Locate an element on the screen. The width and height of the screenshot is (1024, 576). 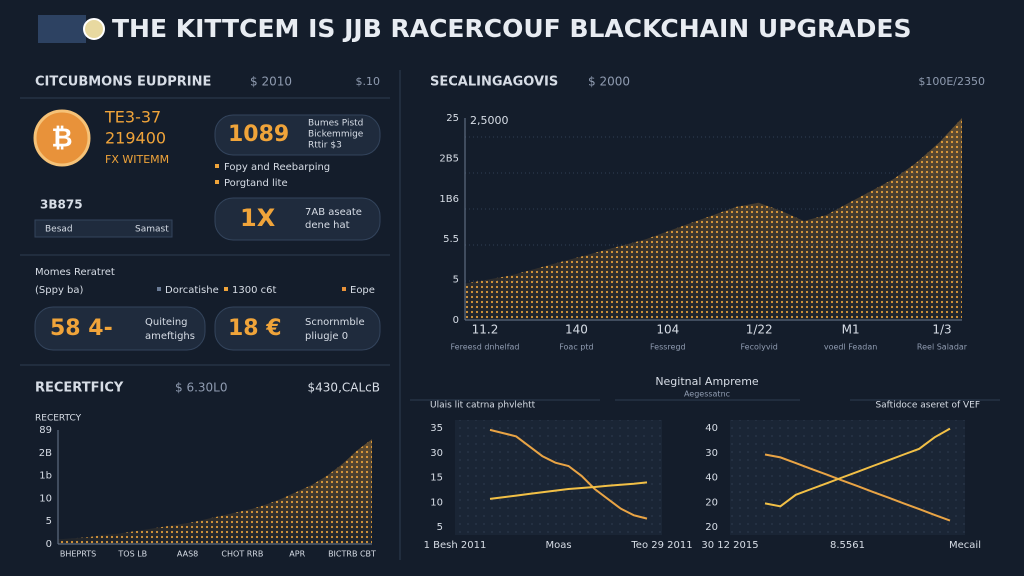
coin is located at coordinates (62, 138).